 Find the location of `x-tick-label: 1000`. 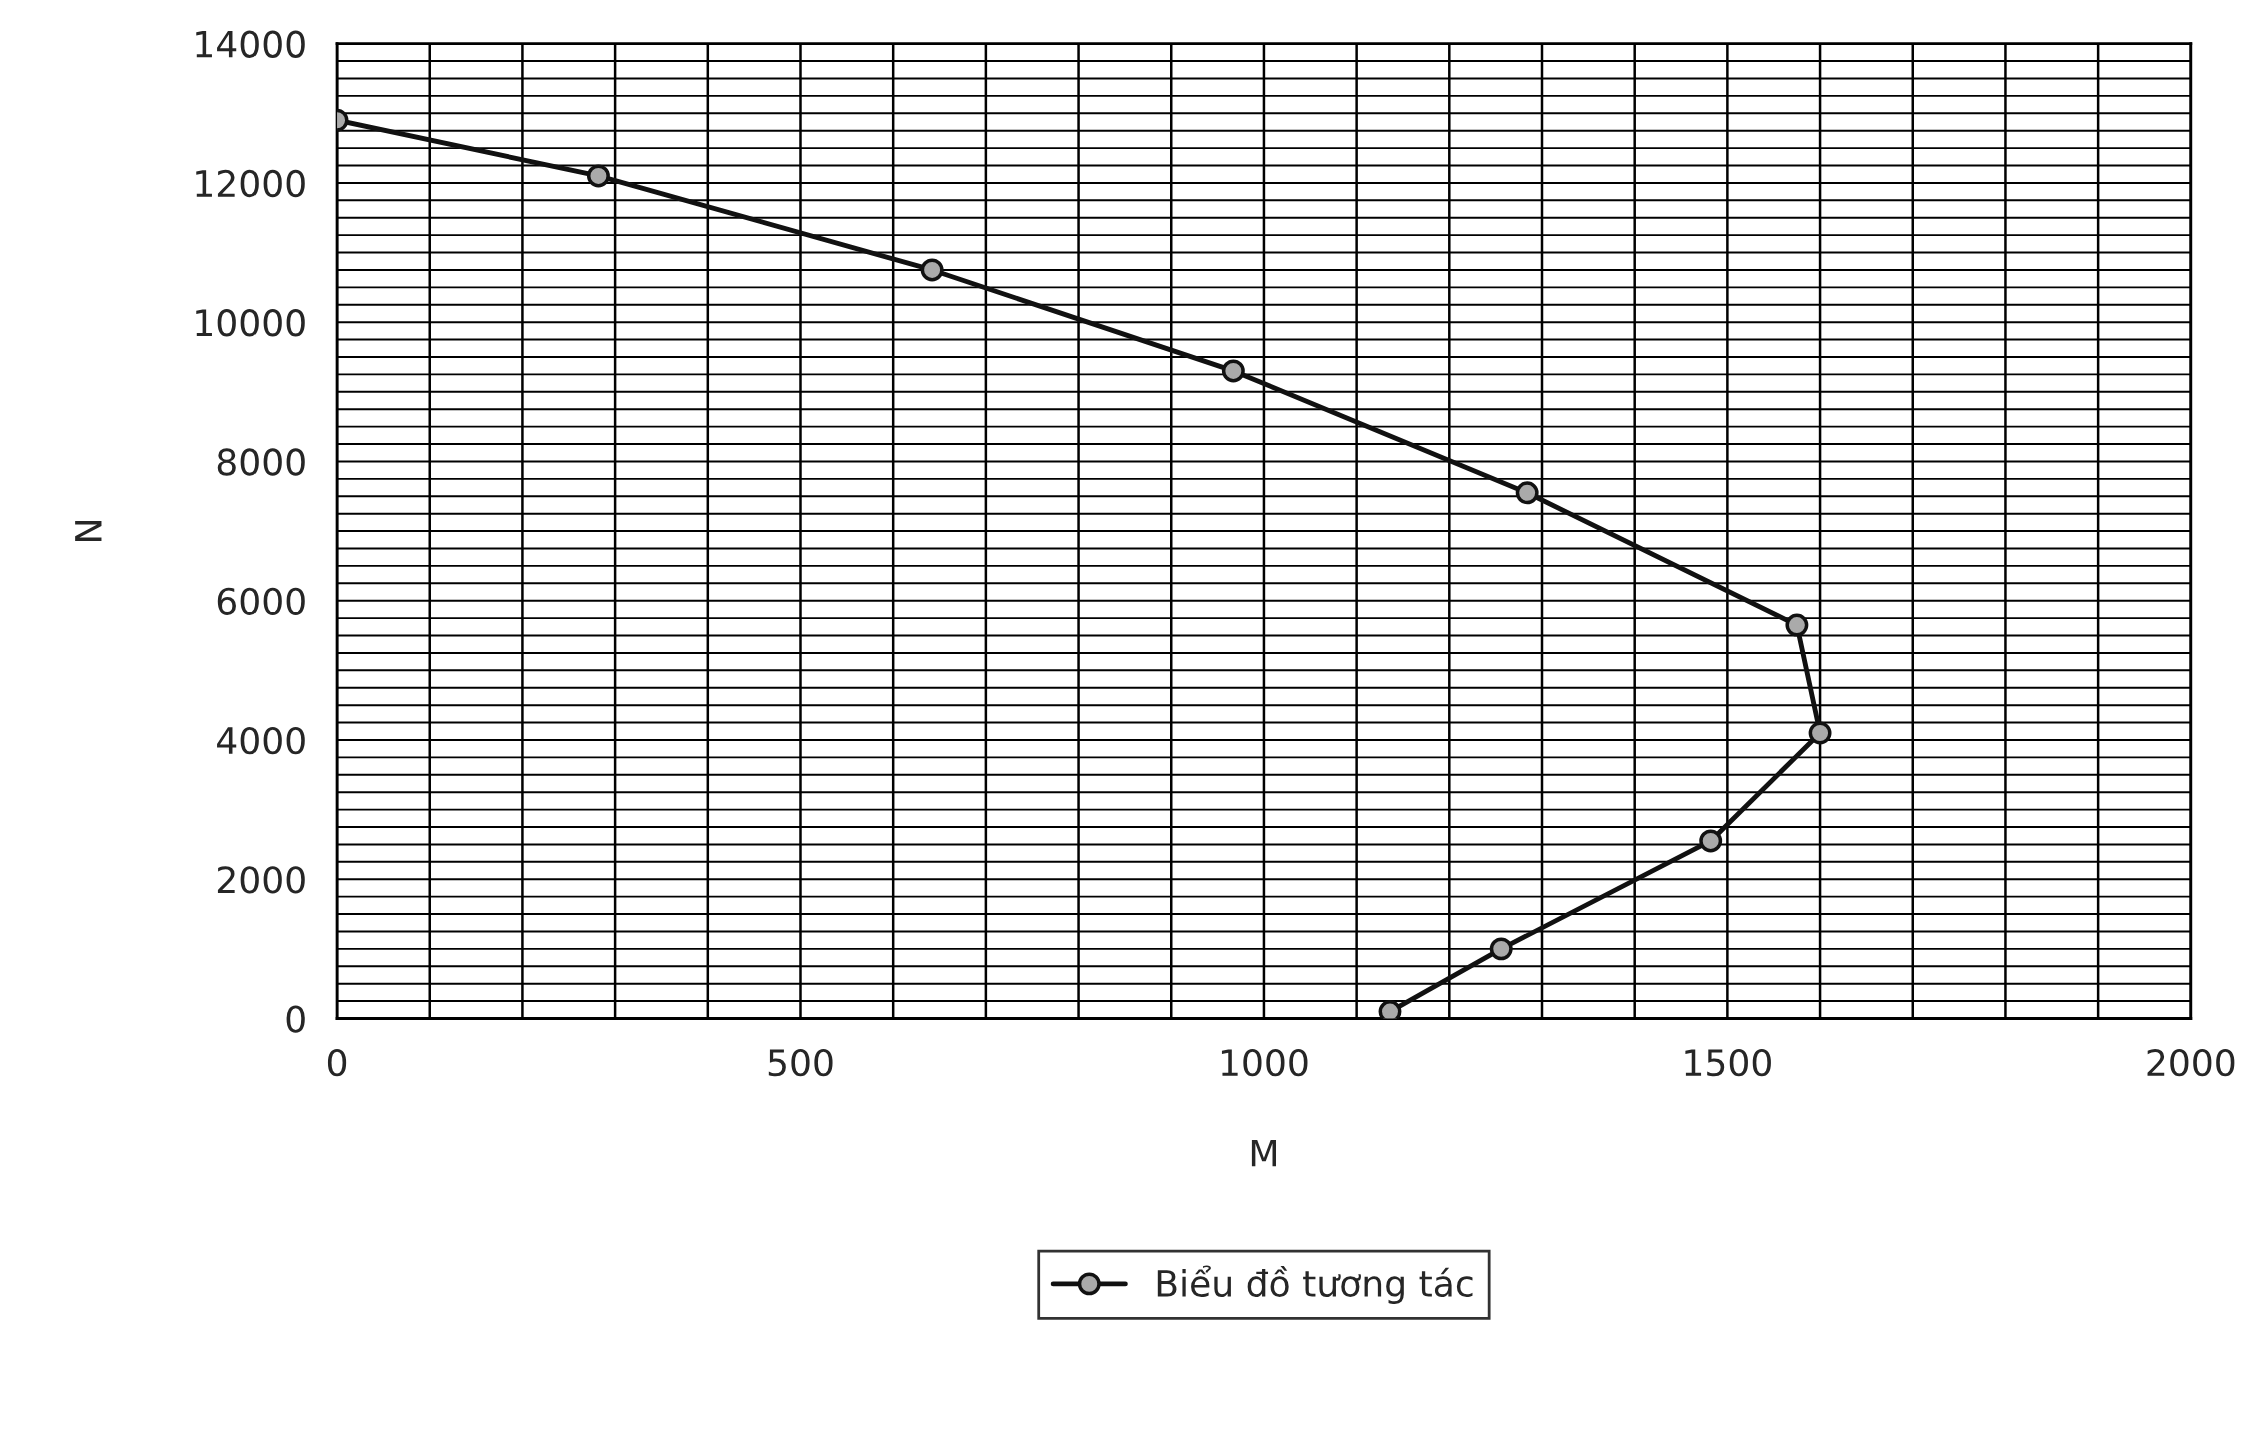

x-tick-label: 1000 is located at coordinates (1264, 1063).